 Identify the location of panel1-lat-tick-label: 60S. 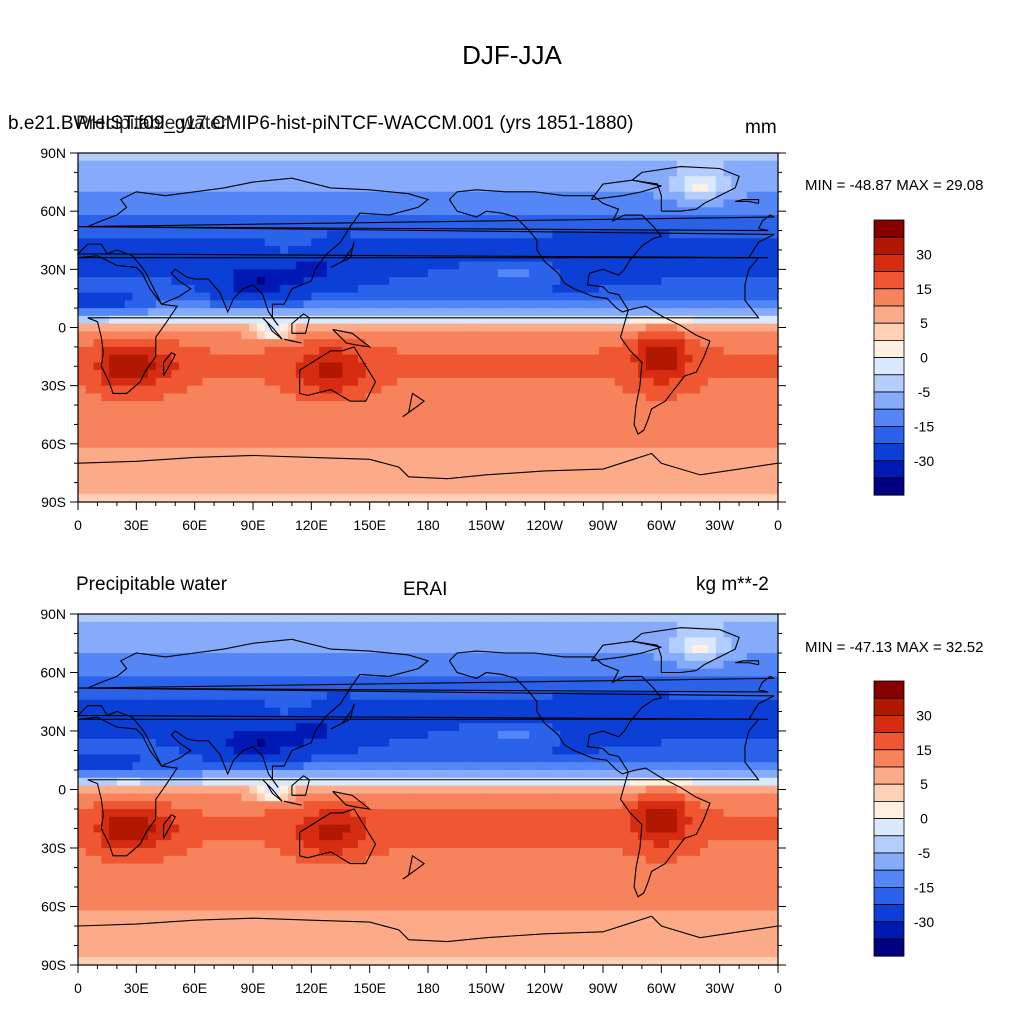
(53, 444).